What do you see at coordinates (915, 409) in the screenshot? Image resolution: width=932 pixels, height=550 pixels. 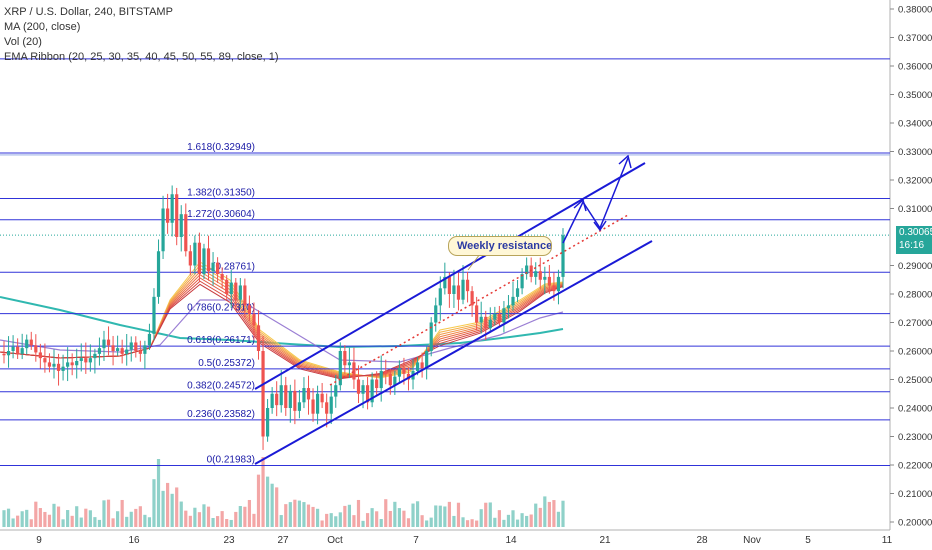 I see `price-tick-label: 0.24000` at bounding box center [915, 409].